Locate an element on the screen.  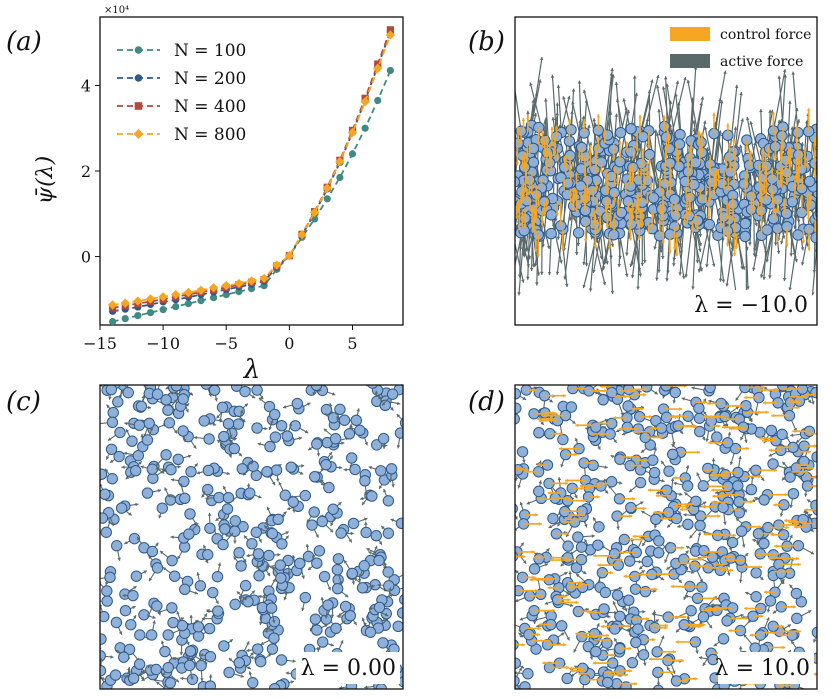
series-line is located at coordinates (252, 170).